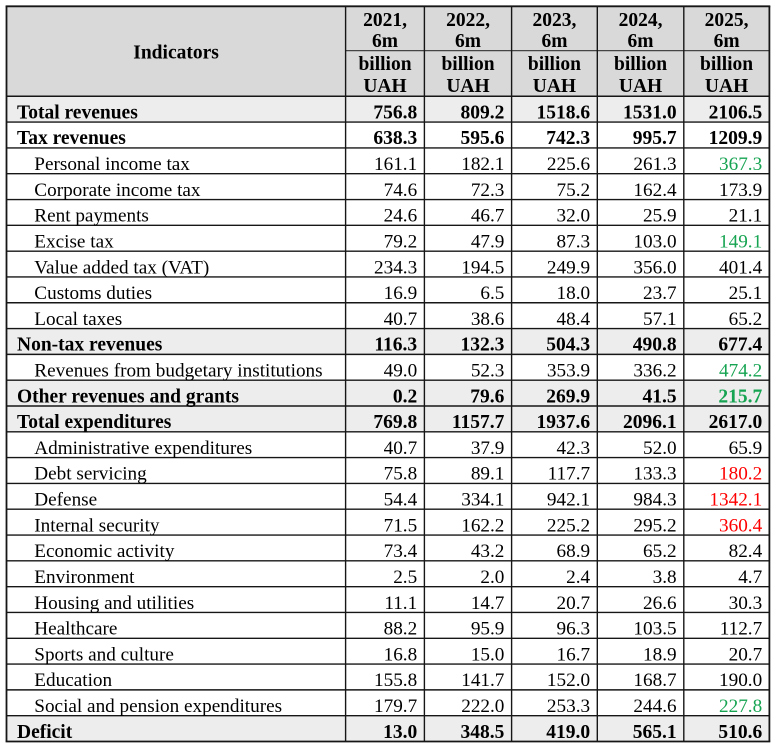 This screenshot has width=777, height=752. I want to click on svg-text: 2.5, so click(405, 577).